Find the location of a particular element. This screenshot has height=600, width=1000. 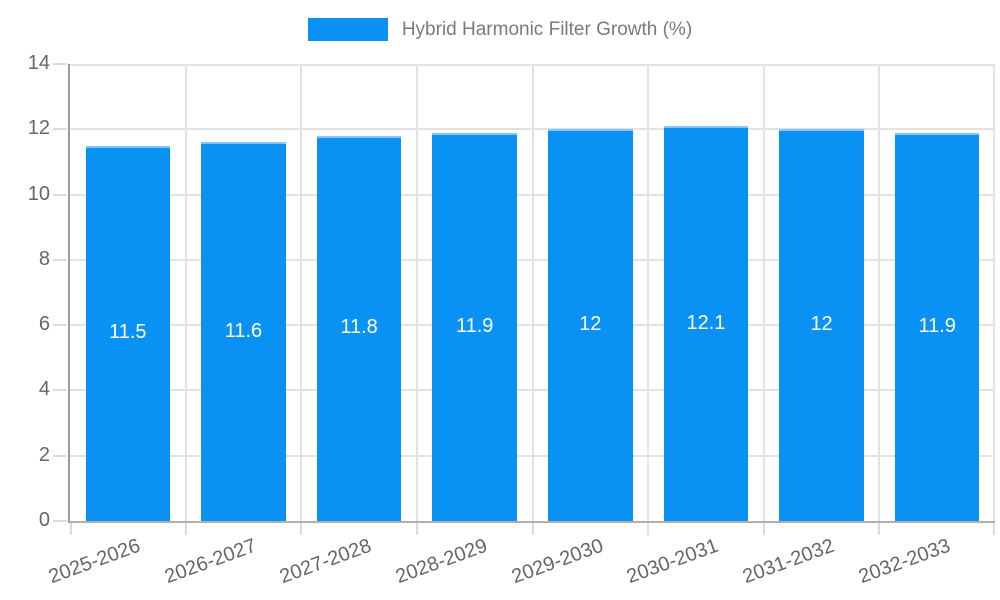

bar-2028-2029 is located at coordinates (474, 326).